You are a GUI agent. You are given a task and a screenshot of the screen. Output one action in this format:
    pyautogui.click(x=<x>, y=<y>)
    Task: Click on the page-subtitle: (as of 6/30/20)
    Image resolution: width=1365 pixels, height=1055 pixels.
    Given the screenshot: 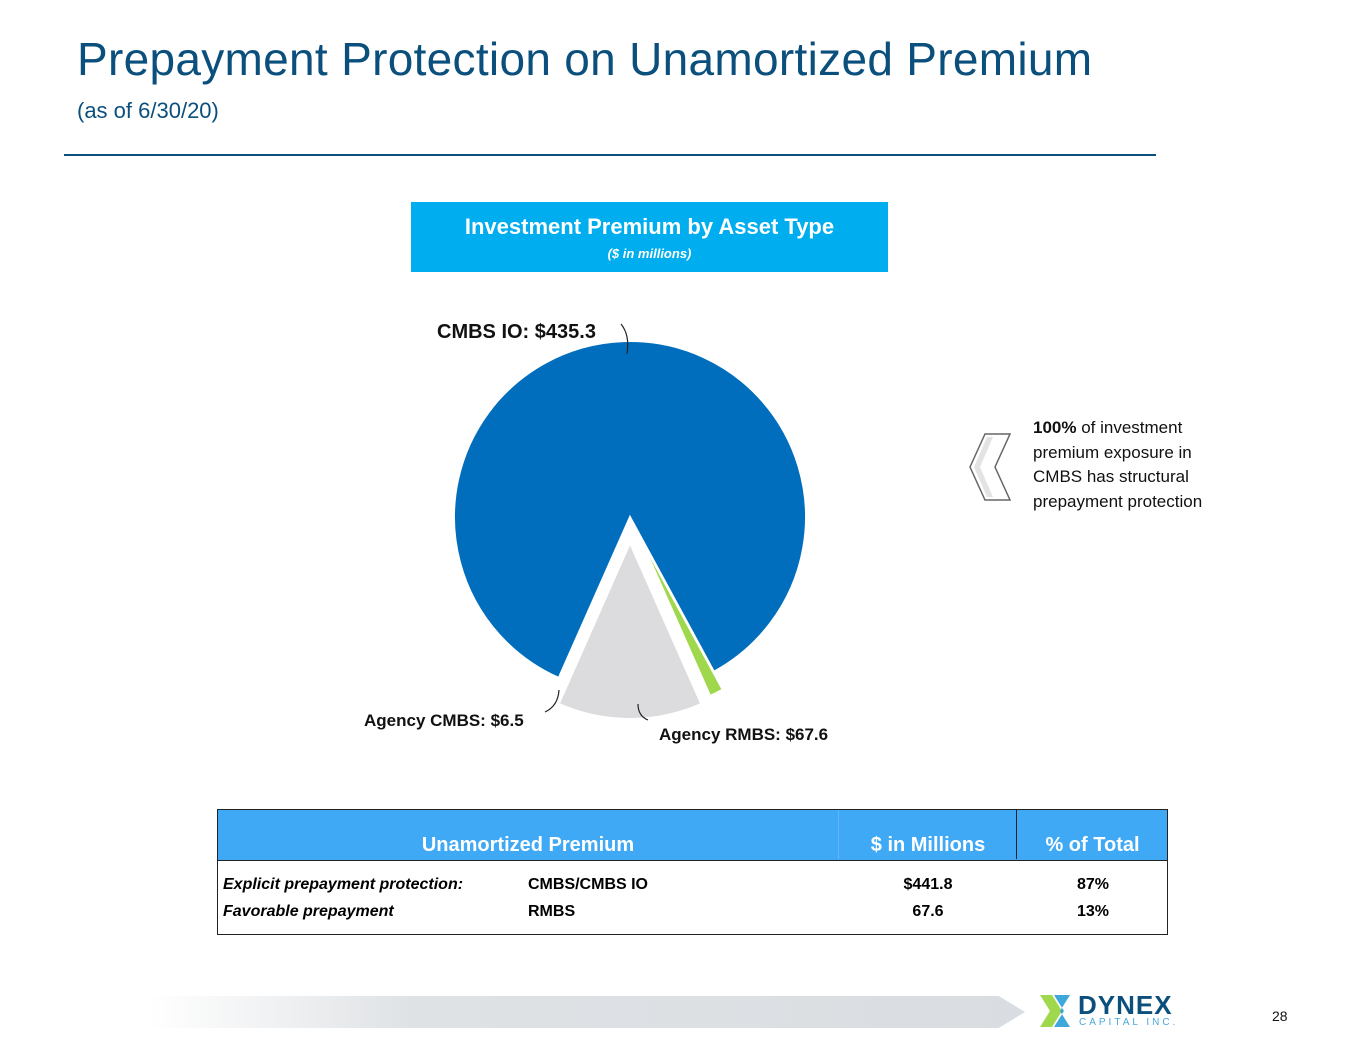 What is the action you would take?
    pyautogui.click(x=148, y=110)
    